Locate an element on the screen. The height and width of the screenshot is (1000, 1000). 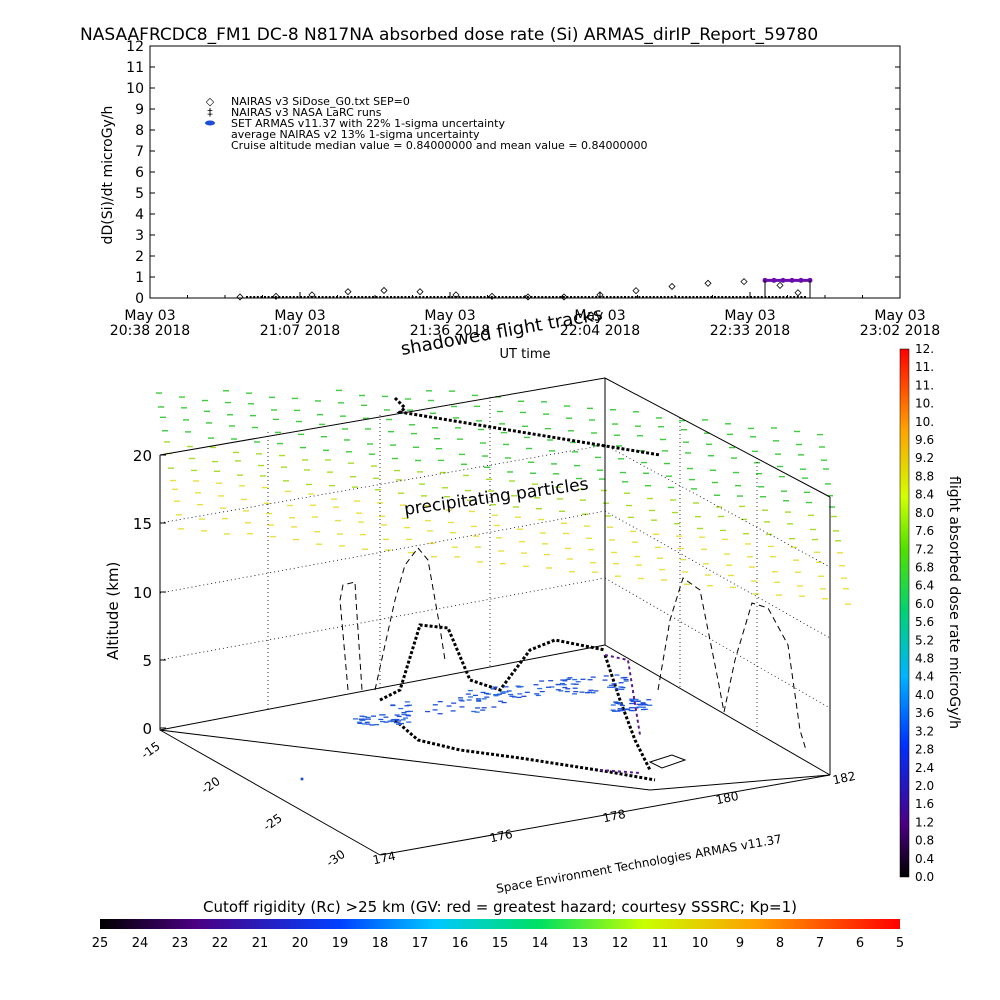
precipitating-particles-annotation: precipitating particles is located at coordinates (496, 497).